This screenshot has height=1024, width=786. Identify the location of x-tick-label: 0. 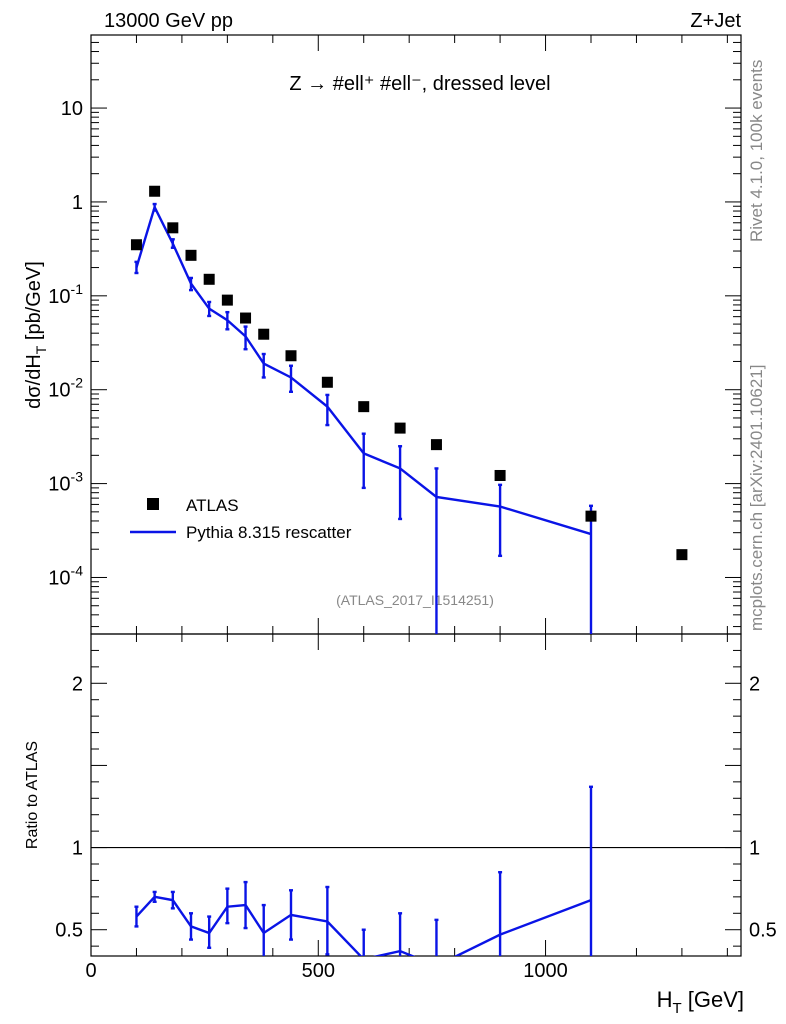
(90, 971).